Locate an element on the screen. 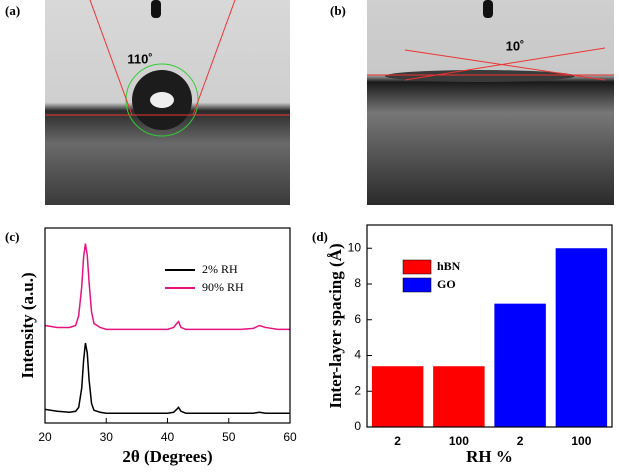 The image size is (619, 472). angle-label: 10˚ is located at coordinates (515, 45).